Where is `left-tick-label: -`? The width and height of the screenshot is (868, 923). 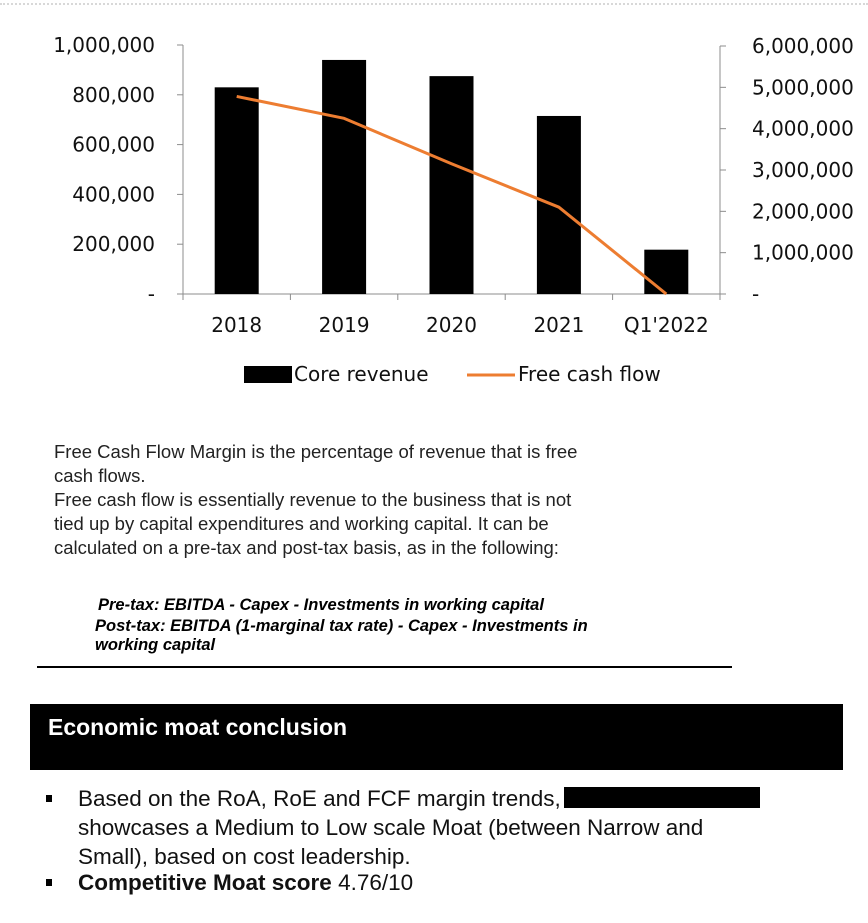
left-tick-label: - is located at coordinates (151, 294).